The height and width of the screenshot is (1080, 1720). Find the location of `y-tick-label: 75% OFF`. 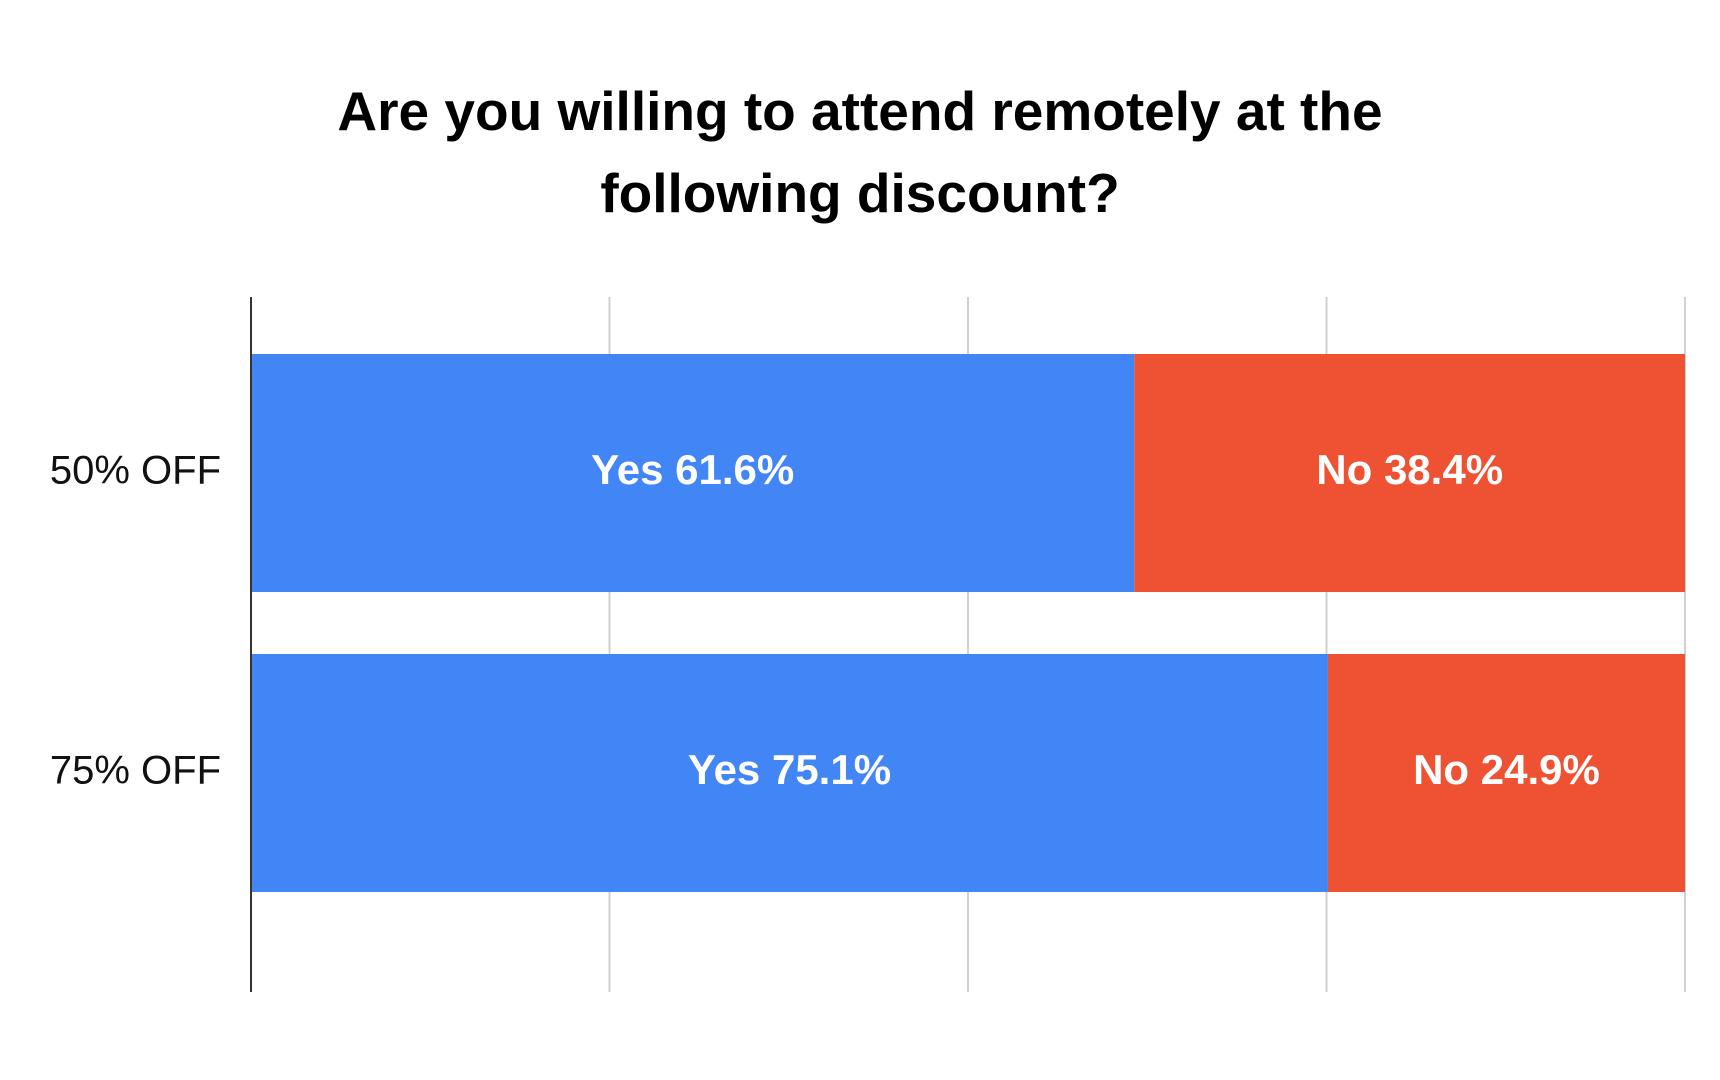

y-tick-label: 75% OFF is located at coordinates (135, 771).